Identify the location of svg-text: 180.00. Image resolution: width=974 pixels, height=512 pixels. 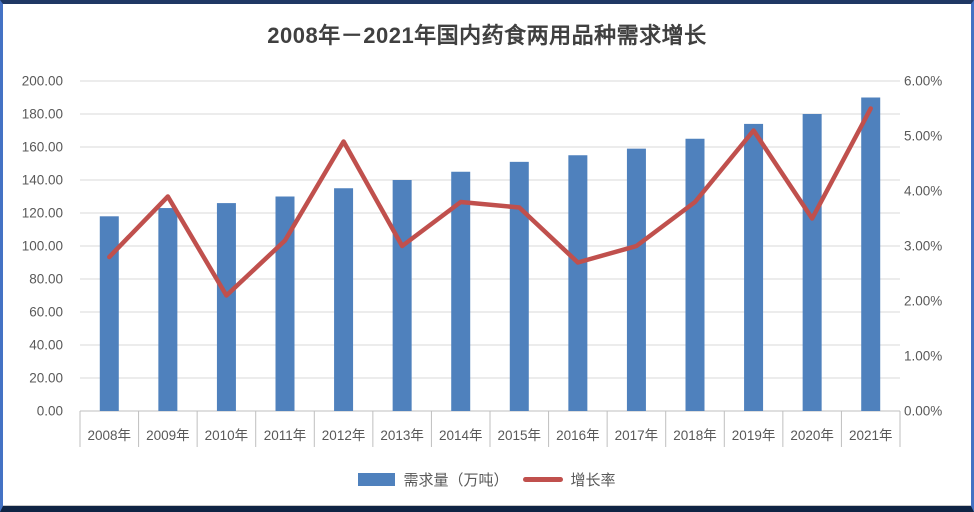
(42, 114).